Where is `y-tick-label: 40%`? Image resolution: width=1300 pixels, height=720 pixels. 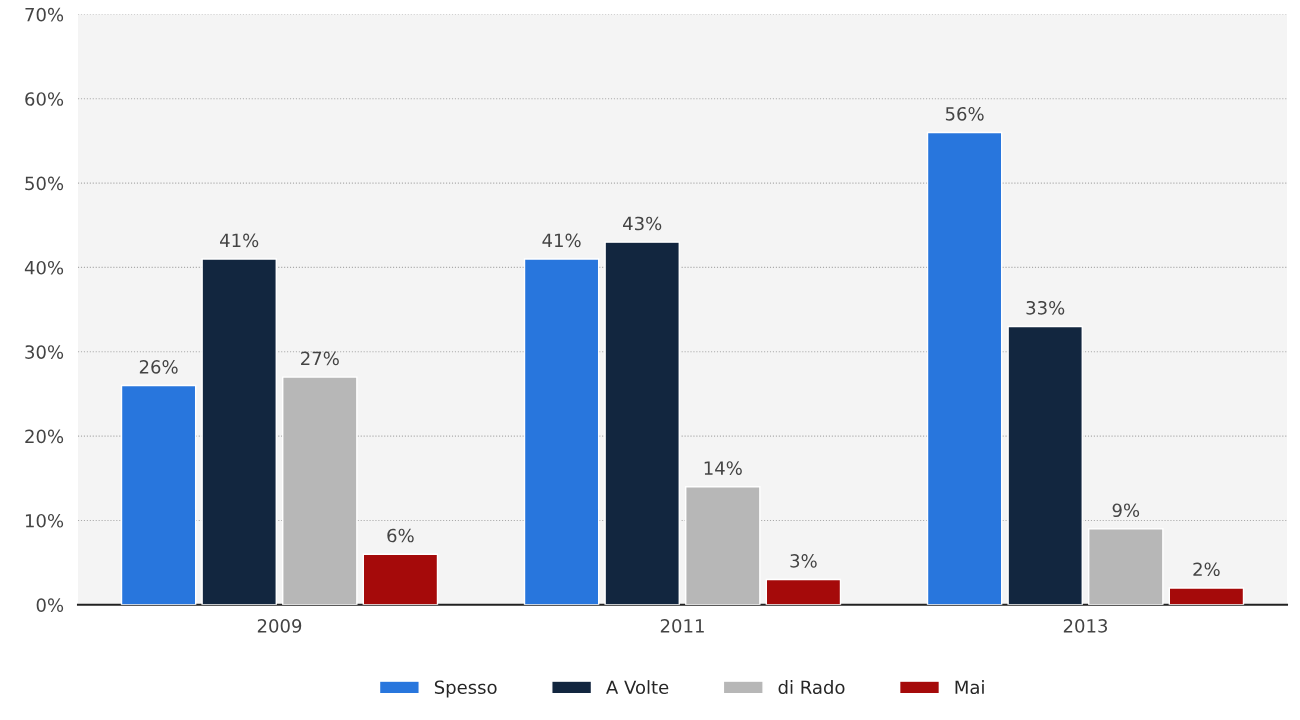 y-tick-label: 40% is located at coordinates (44, 267).